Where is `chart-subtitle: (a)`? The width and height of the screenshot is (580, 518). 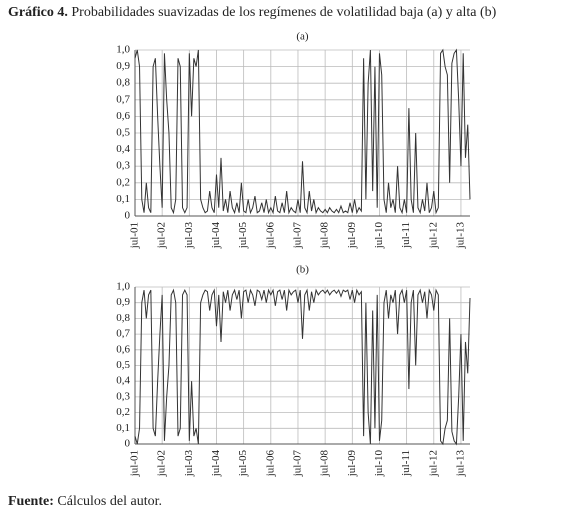 chart-subtitle: (a) is located at coordinates (302, 37).